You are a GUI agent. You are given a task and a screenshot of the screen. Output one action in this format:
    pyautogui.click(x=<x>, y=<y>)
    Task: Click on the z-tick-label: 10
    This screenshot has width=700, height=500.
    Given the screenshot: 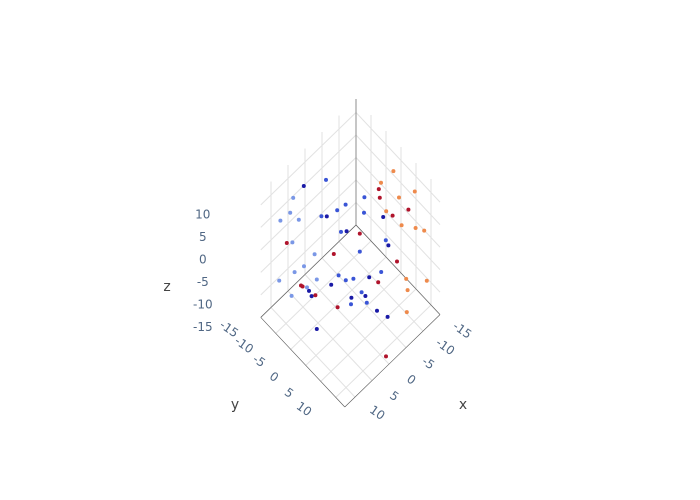 What is the action you would take?
    pyautogui.click(x=202, y=214)
    